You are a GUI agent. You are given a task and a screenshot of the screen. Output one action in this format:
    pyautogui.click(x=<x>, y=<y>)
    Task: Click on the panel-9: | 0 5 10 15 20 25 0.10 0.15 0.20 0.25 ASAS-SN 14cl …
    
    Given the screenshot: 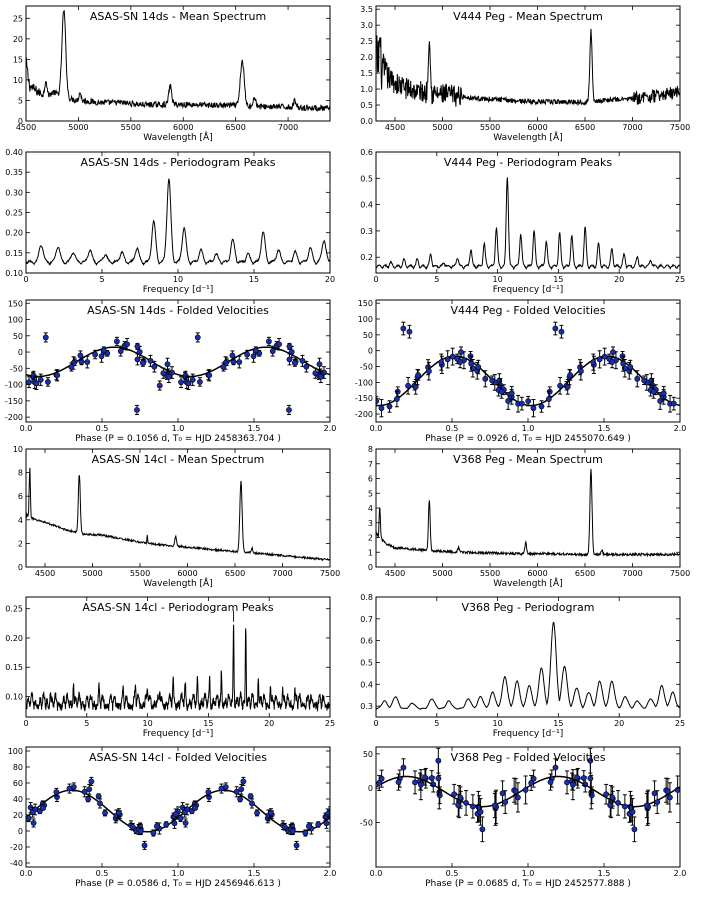 What is the action you would take?
    pyautogui.click(x=170, y=667)
    